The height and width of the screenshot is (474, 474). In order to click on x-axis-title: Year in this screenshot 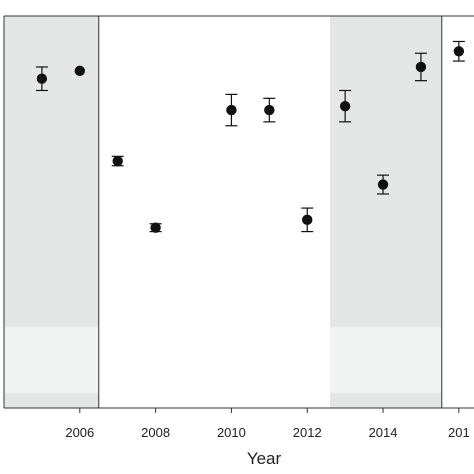, I will do `click(264, 458)`.